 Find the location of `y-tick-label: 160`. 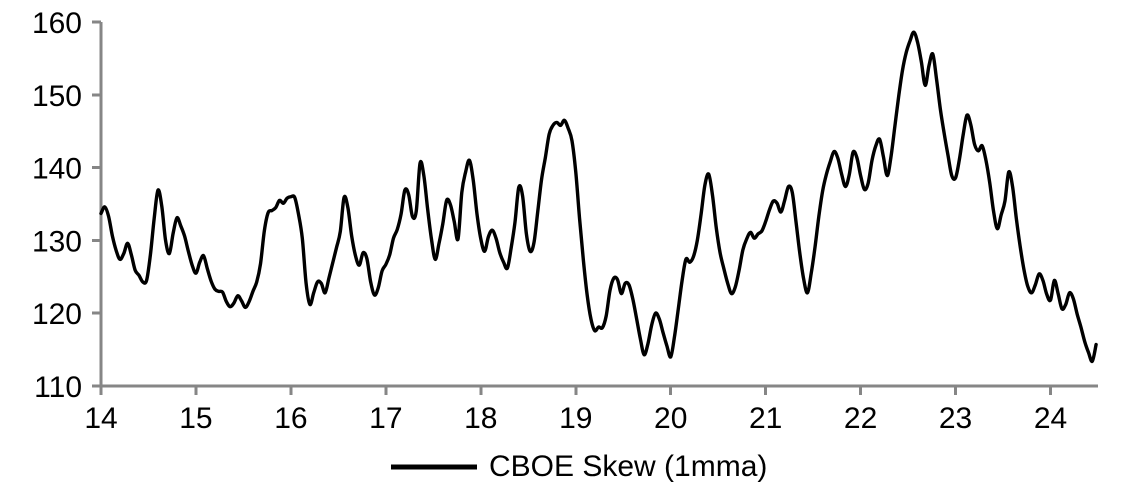

y-tick-label: 160 is located at coordinates (57, 23).